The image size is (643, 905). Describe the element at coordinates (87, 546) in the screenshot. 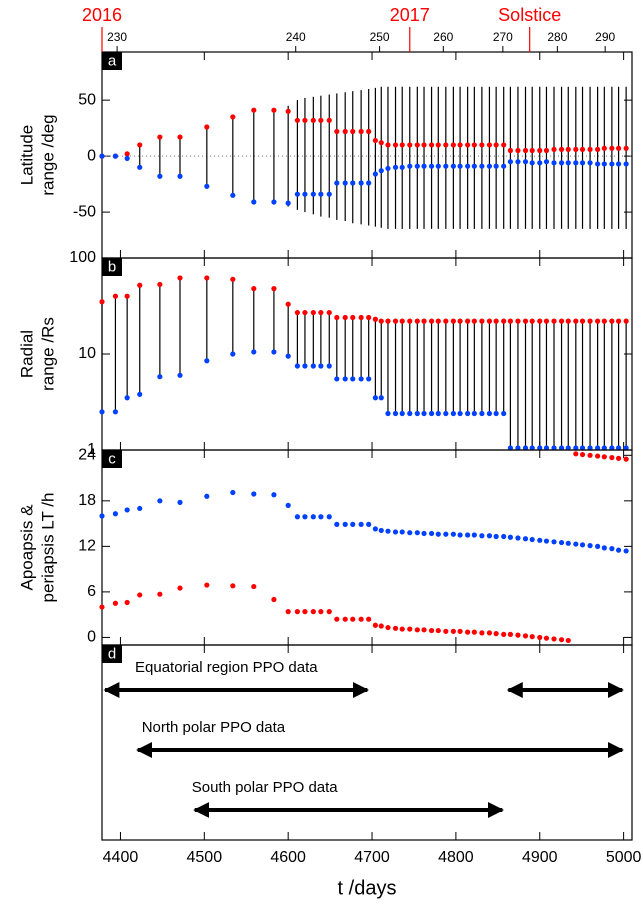

I see `y-tick-label: 12` at that location.